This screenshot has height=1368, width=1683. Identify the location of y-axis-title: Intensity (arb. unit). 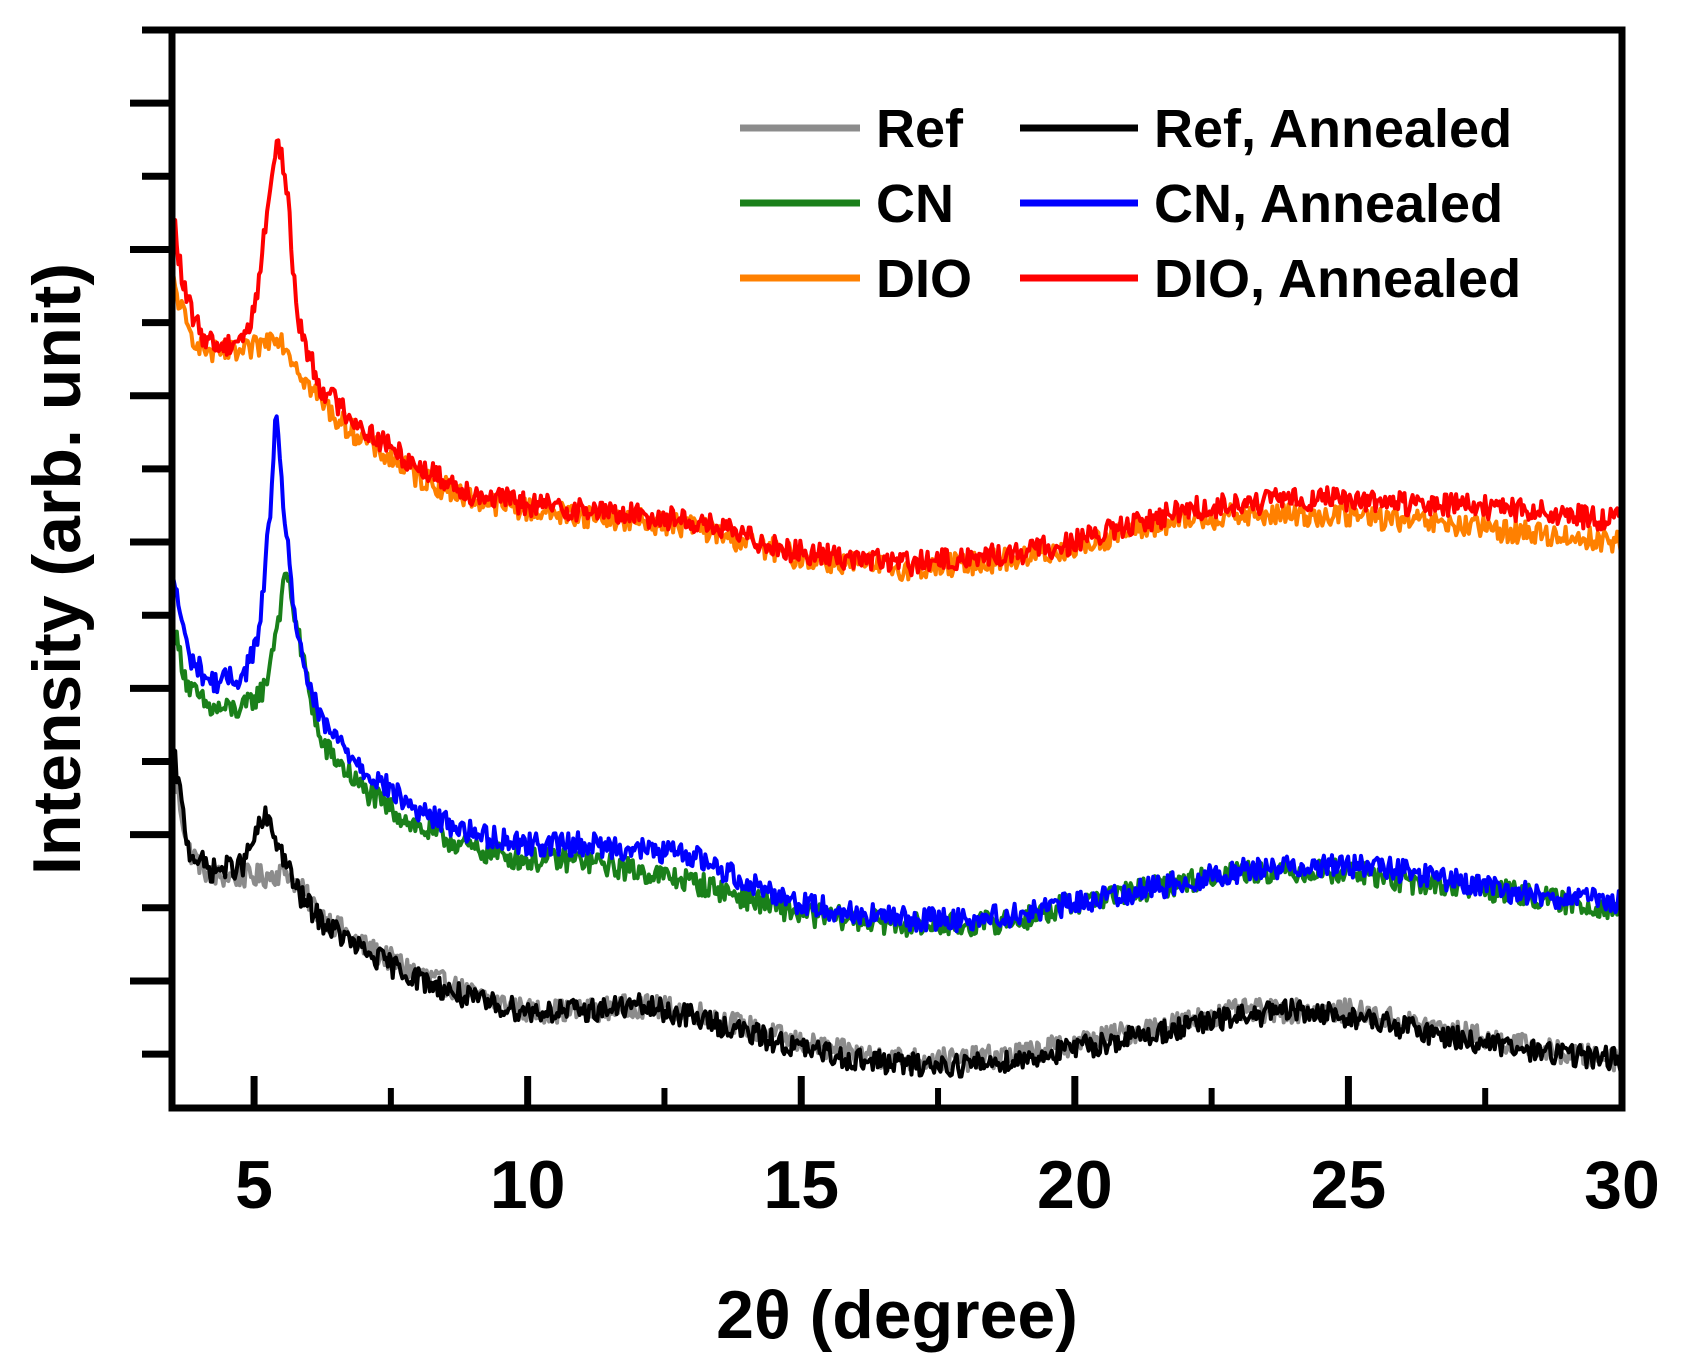
(57, 569).